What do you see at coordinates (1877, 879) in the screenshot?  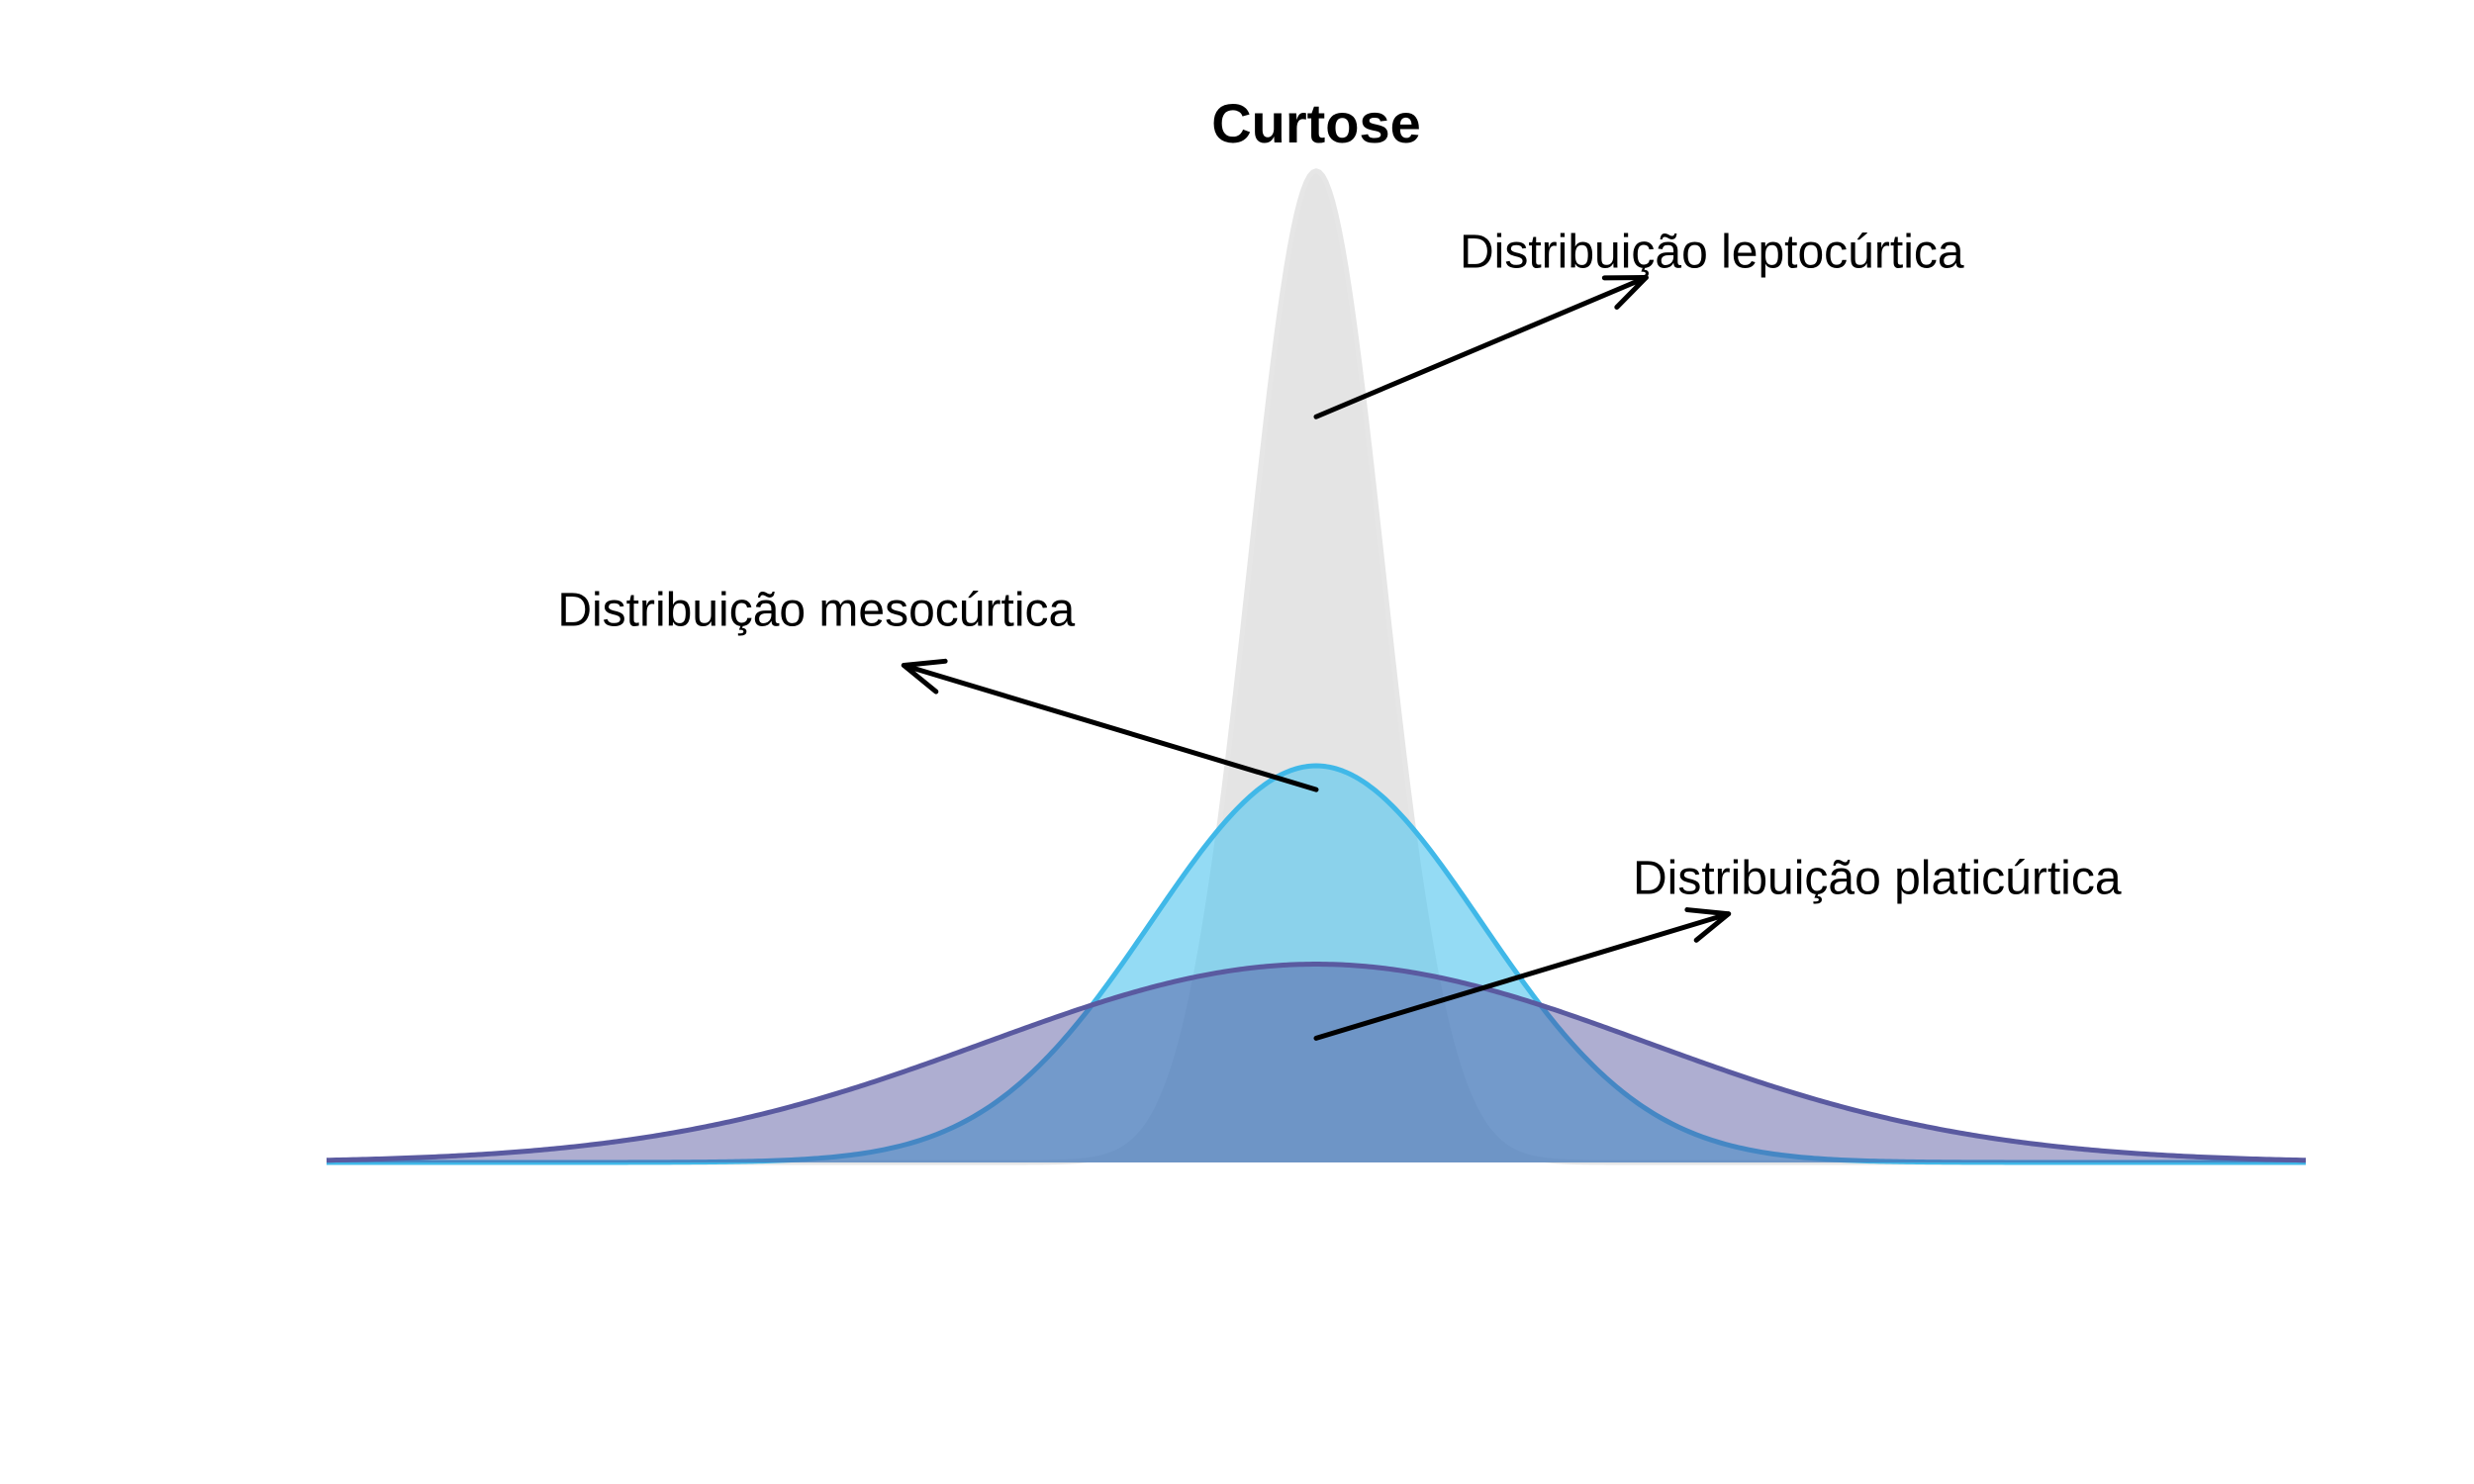 I see `annotation-label-plati: Distribuição platicúrtica` at bounding box center [1877, 879].